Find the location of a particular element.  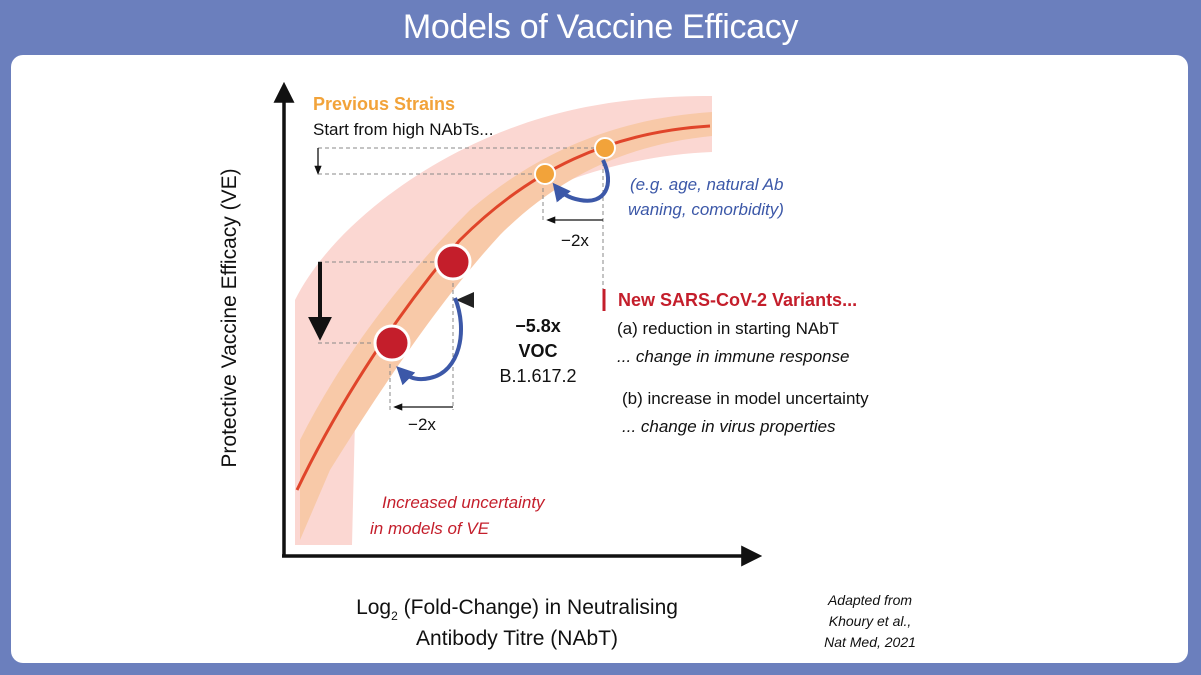

y-axis-label: Protective Vaccine Efficacy (VE) is located at coordinates (229, 317).